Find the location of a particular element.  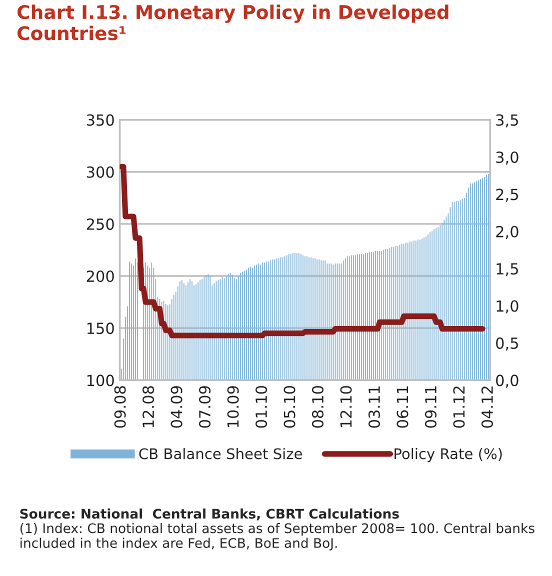

source-note: Source: National Central Banks, CBRT Calculations is located at coordinates (209, 514).